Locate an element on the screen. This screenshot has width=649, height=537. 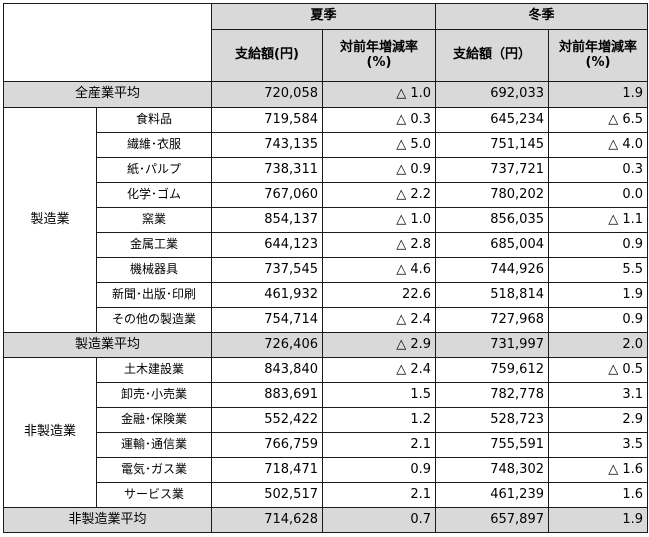
summer-amount: 843,840 is located at coordinates (267, 370).